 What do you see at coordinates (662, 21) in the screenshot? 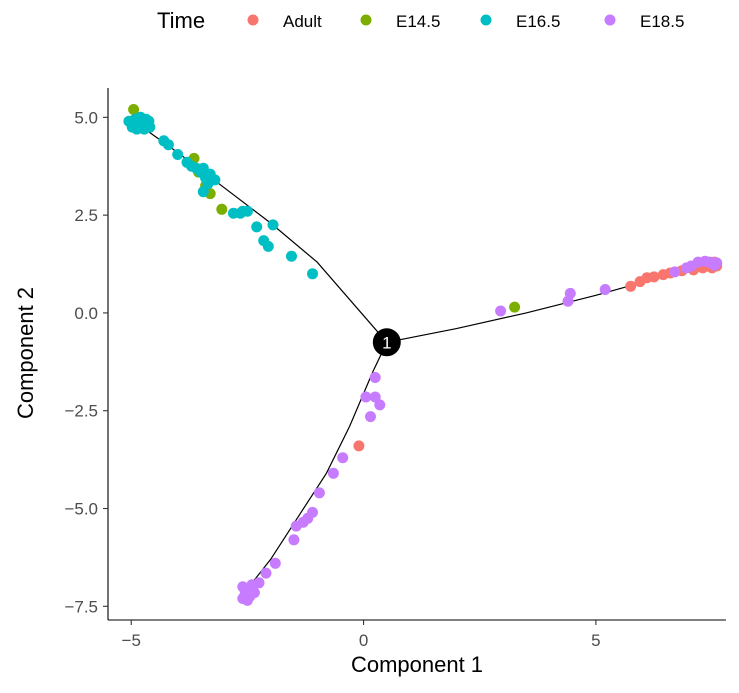
I see `legend-label-e18-5: E18.5` at bounding box center [662, 21].